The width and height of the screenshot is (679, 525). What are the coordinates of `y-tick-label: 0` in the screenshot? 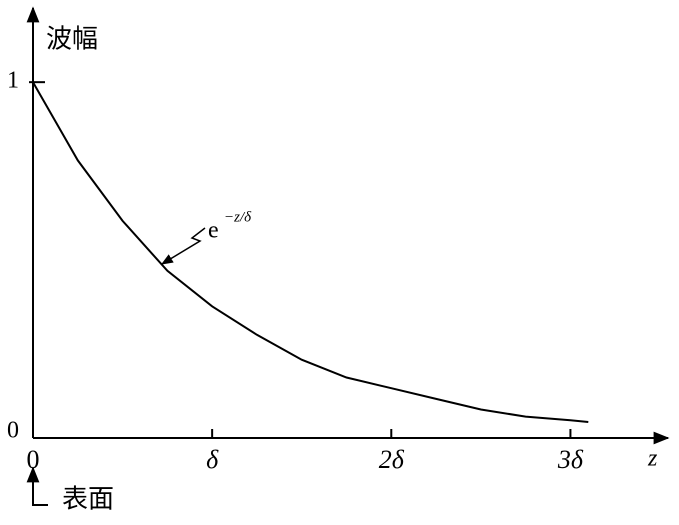 It's located at (13, 431).